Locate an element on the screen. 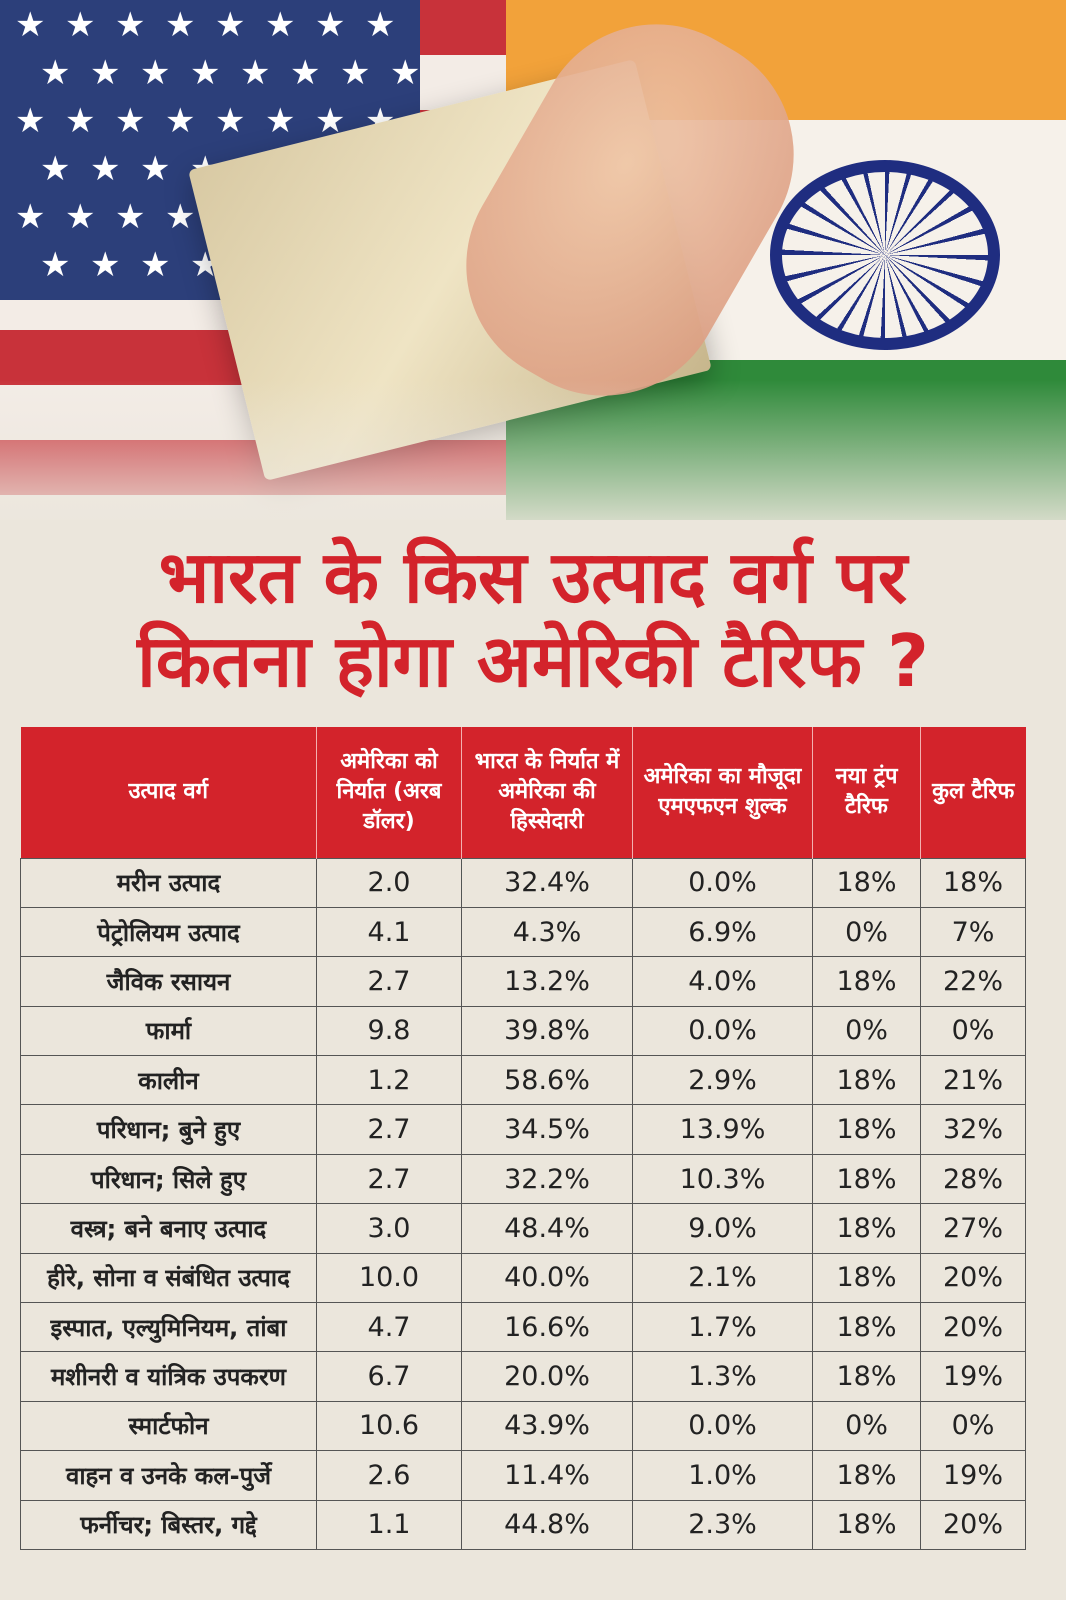 This screenshot has width=1066, height=1600. value-cell: 34.5% is located at coordinates (547, 1129).